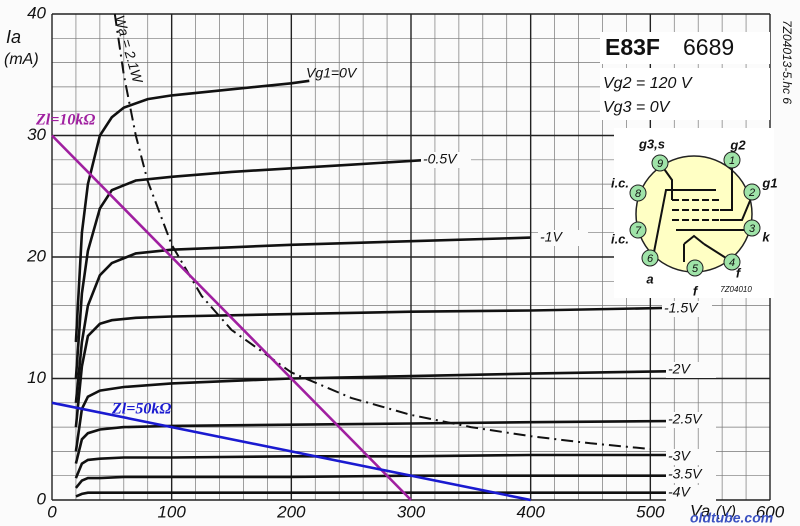 This screenshot has width=800, height=526. I want to click on pin-number: 7, so click(638, 231).